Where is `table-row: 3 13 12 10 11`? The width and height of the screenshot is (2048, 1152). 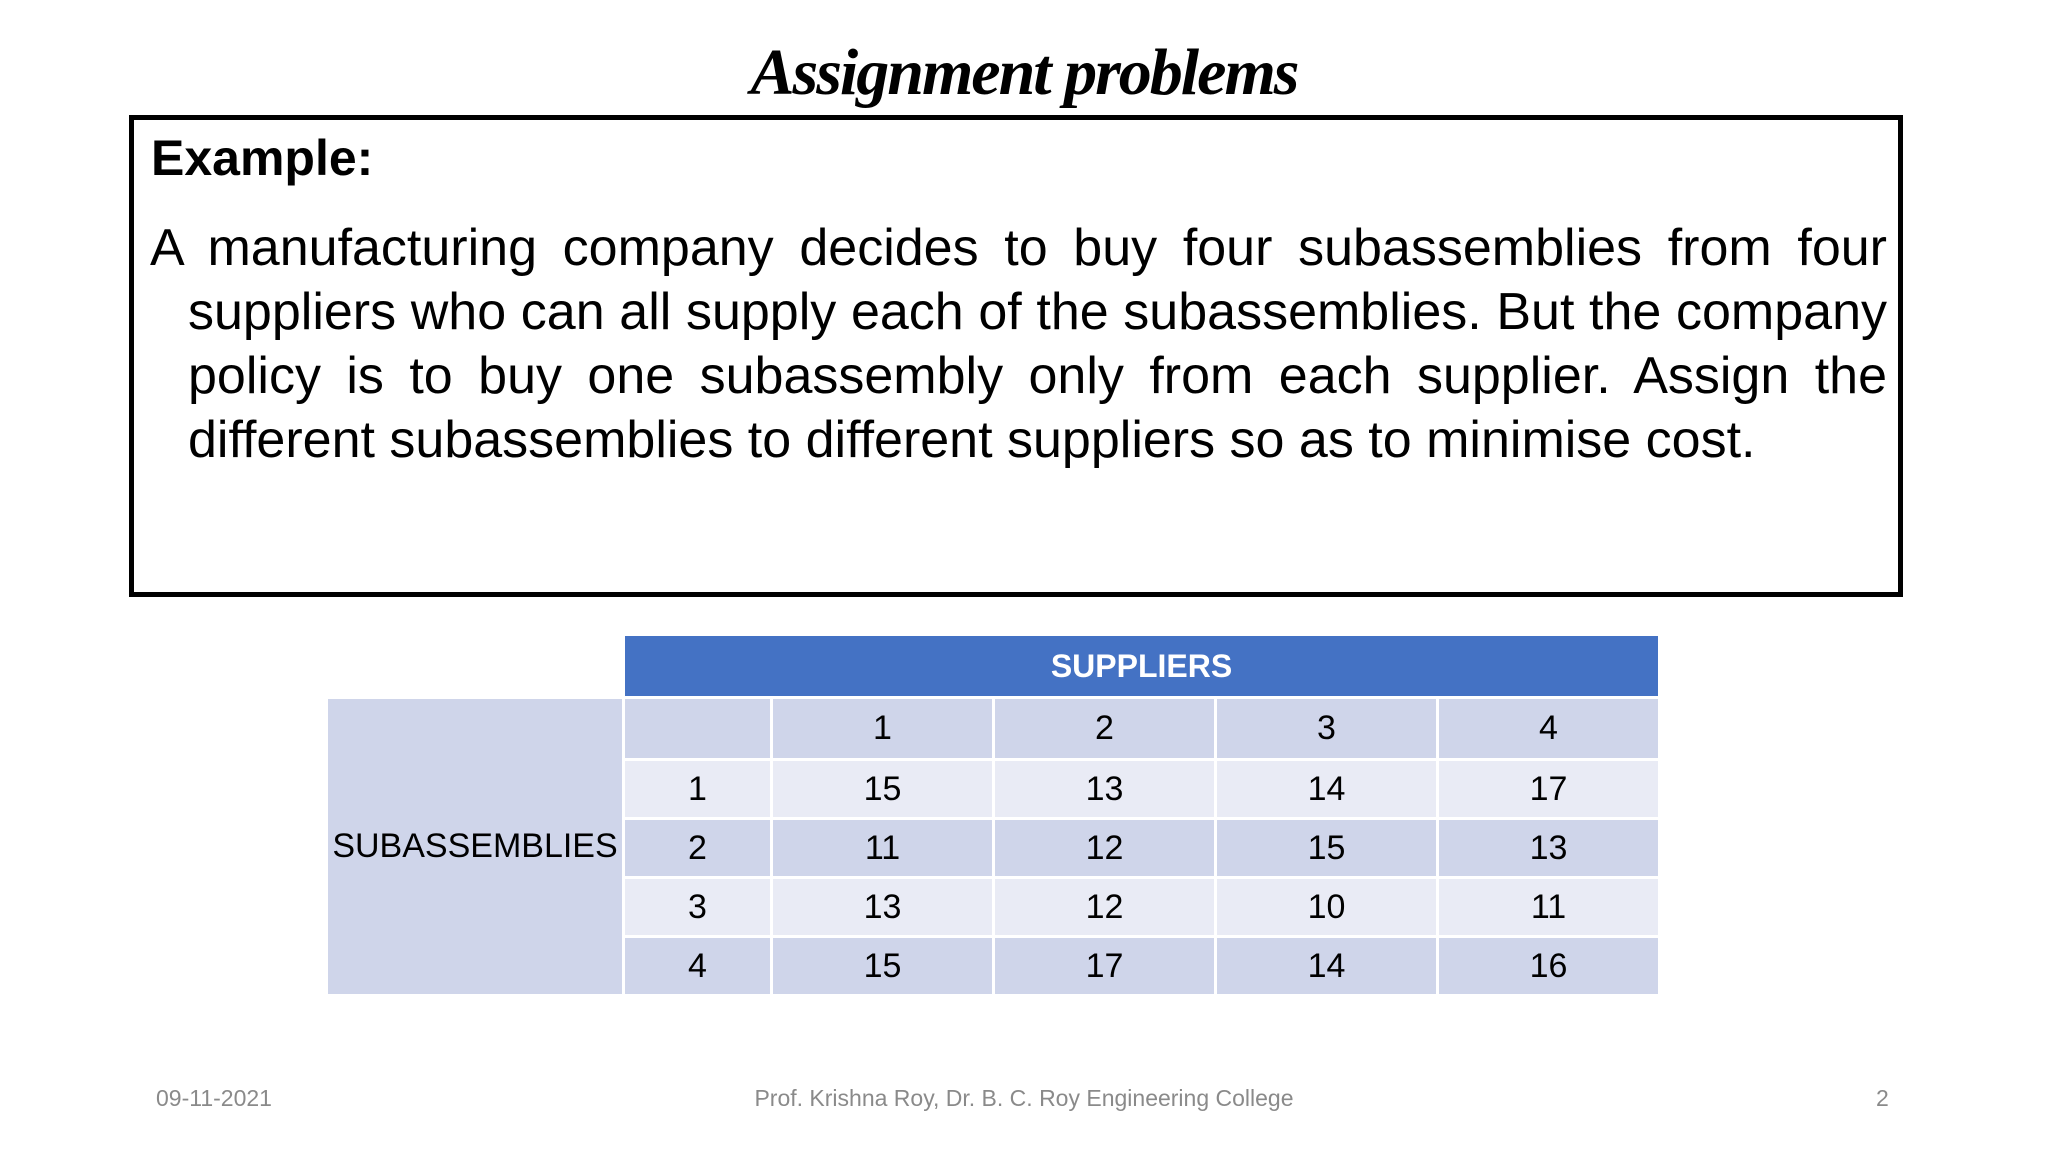
table-row: 3 13 12 10 11 is located at coordinates (994, 908).